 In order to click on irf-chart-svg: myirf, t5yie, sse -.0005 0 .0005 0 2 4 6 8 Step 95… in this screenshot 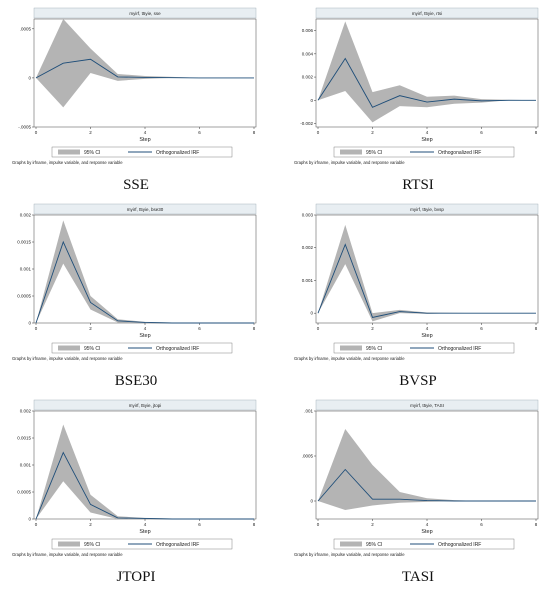, I will do `click(136, 89)`.